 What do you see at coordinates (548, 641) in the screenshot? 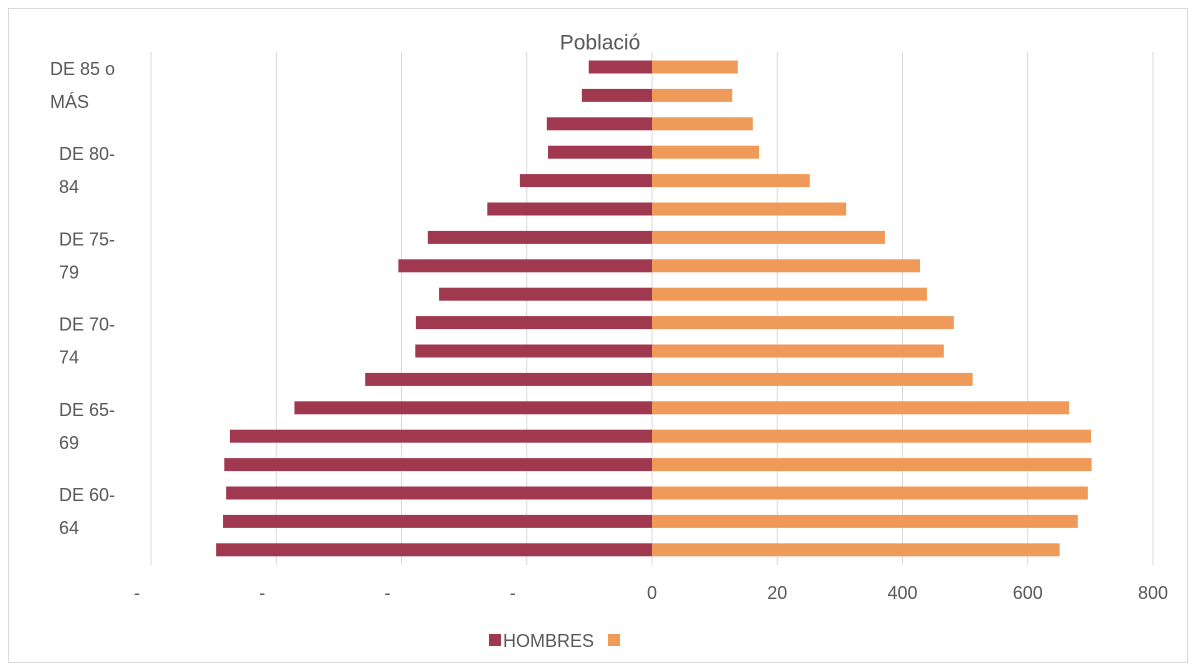
I see `legend-label: HOMBRES` at bounding box center [548, 641].